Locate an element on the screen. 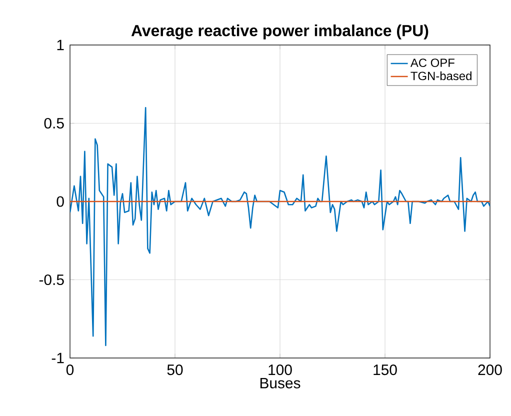 This screenshot has width=511, height=416. x-tick-label: 200 is located at coordinates (490, 370).